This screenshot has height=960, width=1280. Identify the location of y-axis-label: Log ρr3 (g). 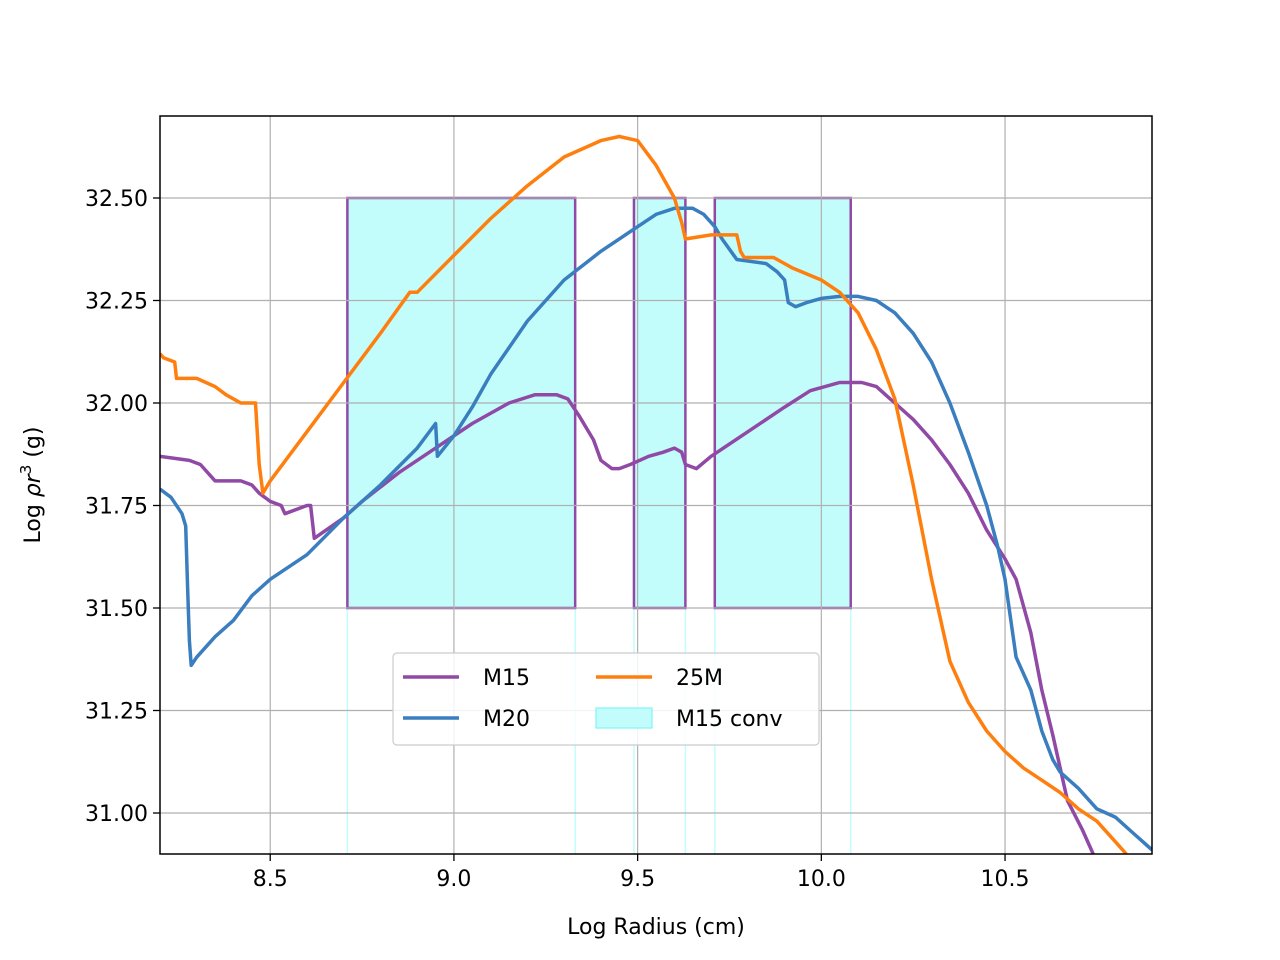
(31, 485).